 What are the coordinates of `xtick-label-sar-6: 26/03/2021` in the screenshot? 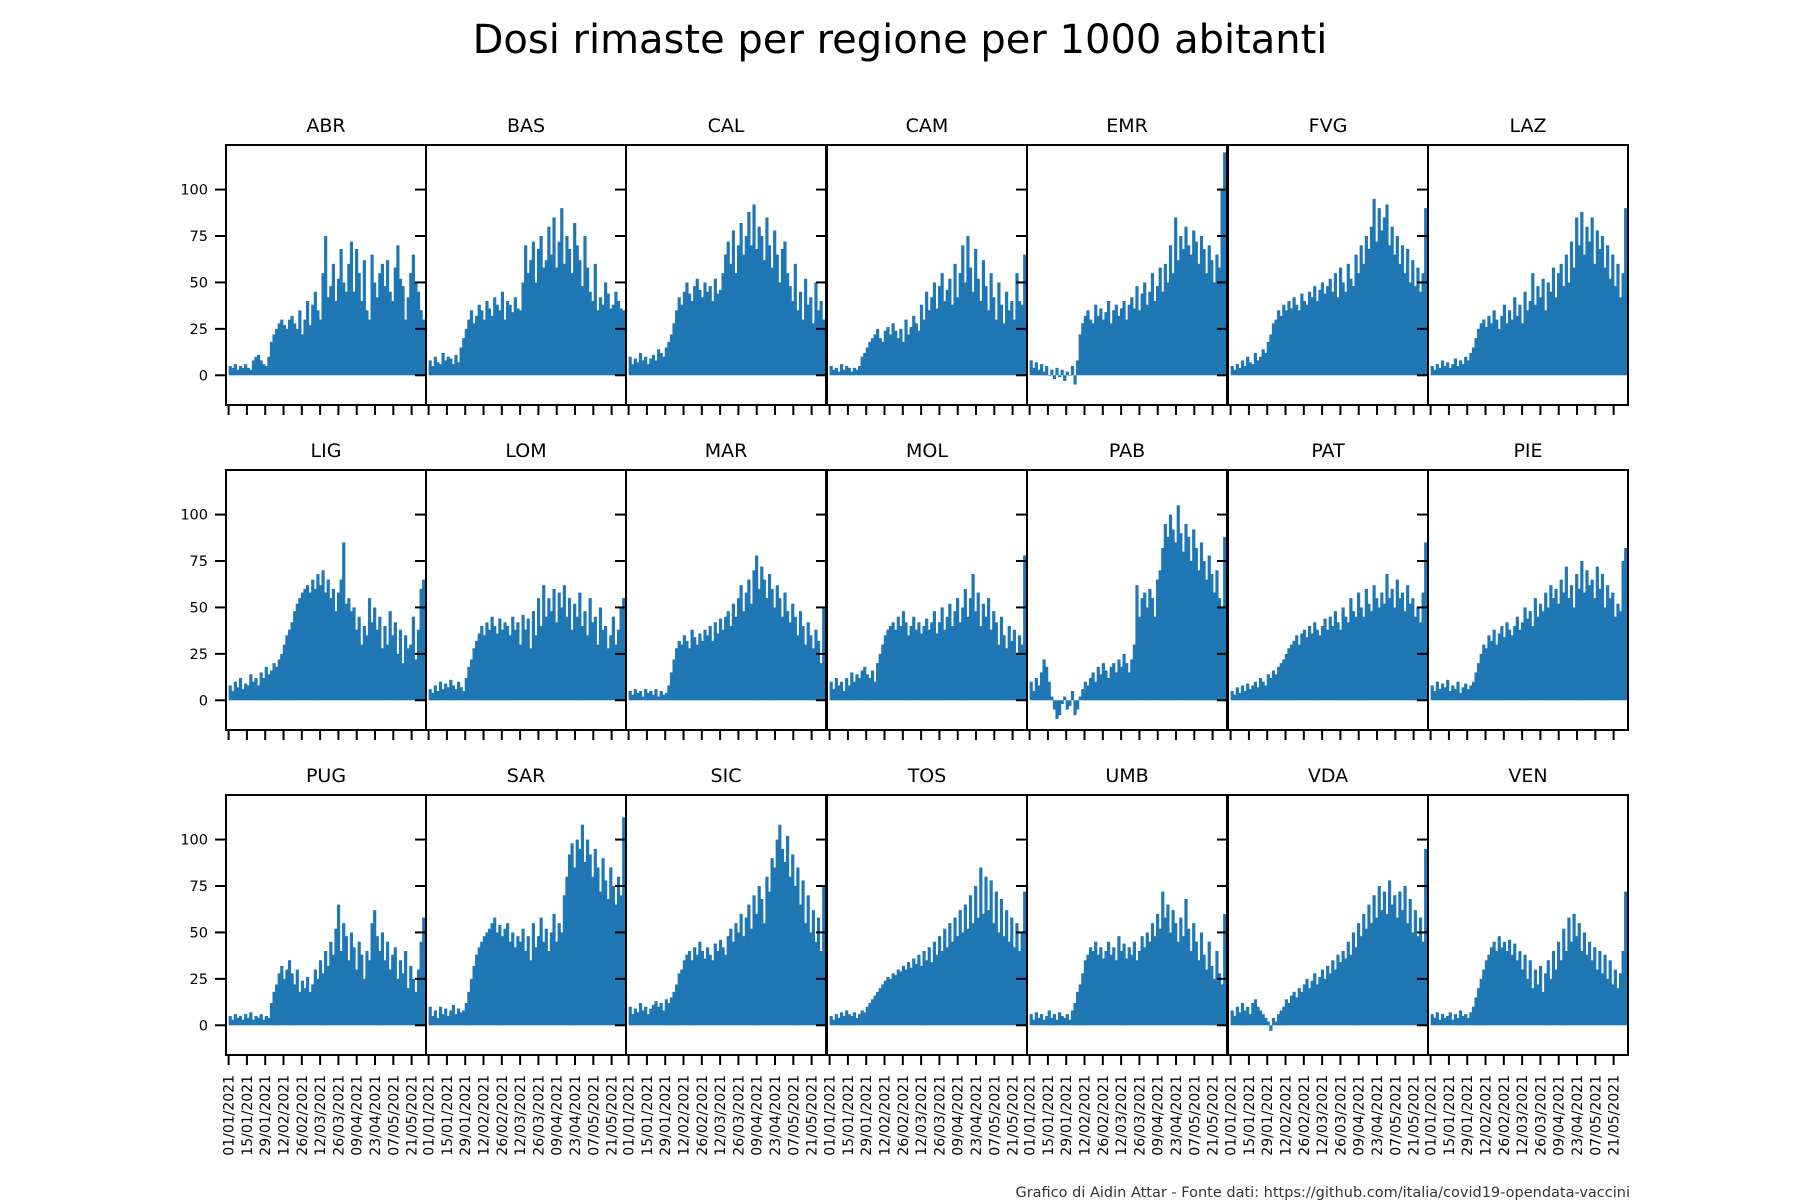 It's located at (539, 1115).